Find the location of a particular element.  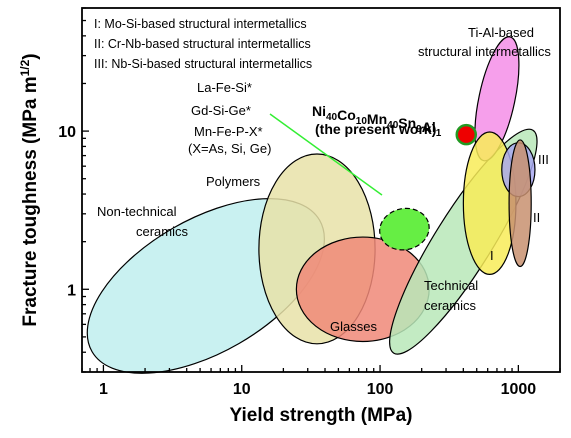

magnetocaloric-connector is located at coordinates (326, 154).